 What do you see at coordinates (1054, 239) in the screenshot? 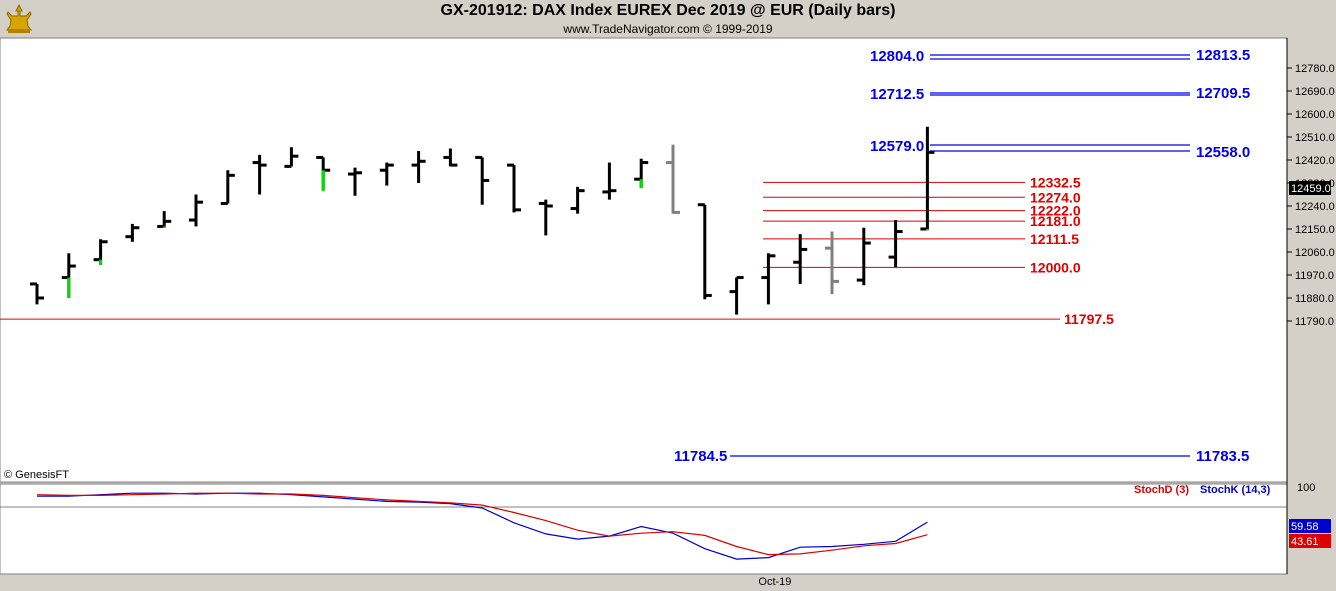
I see `red-level-label: 12111.5` at bounding box center [1054, 239].